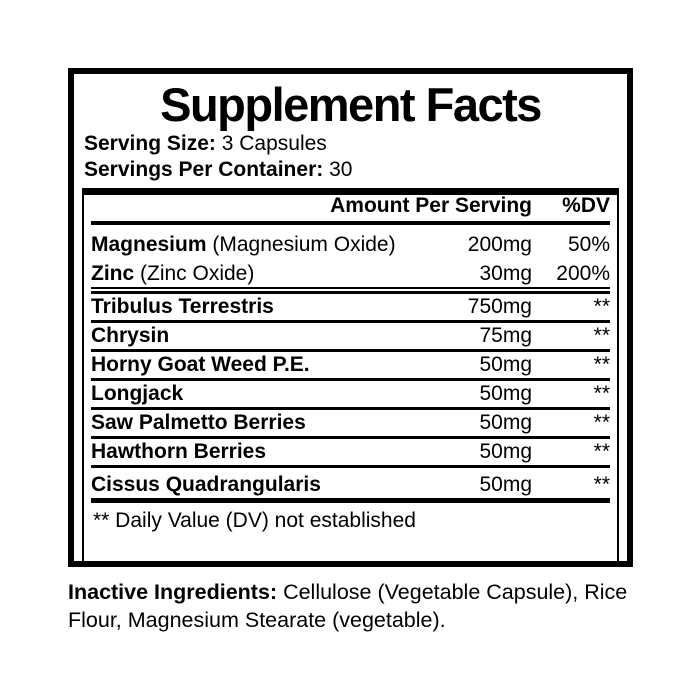  I want to click on section-divider, so click(350, 292).